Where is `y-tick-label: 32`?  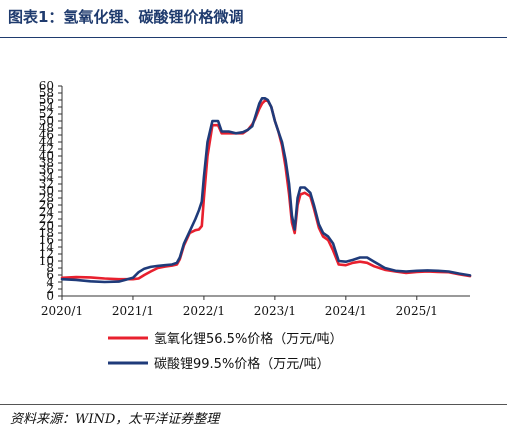
y-tick-label: 32 is located at coordinates (46, 184).